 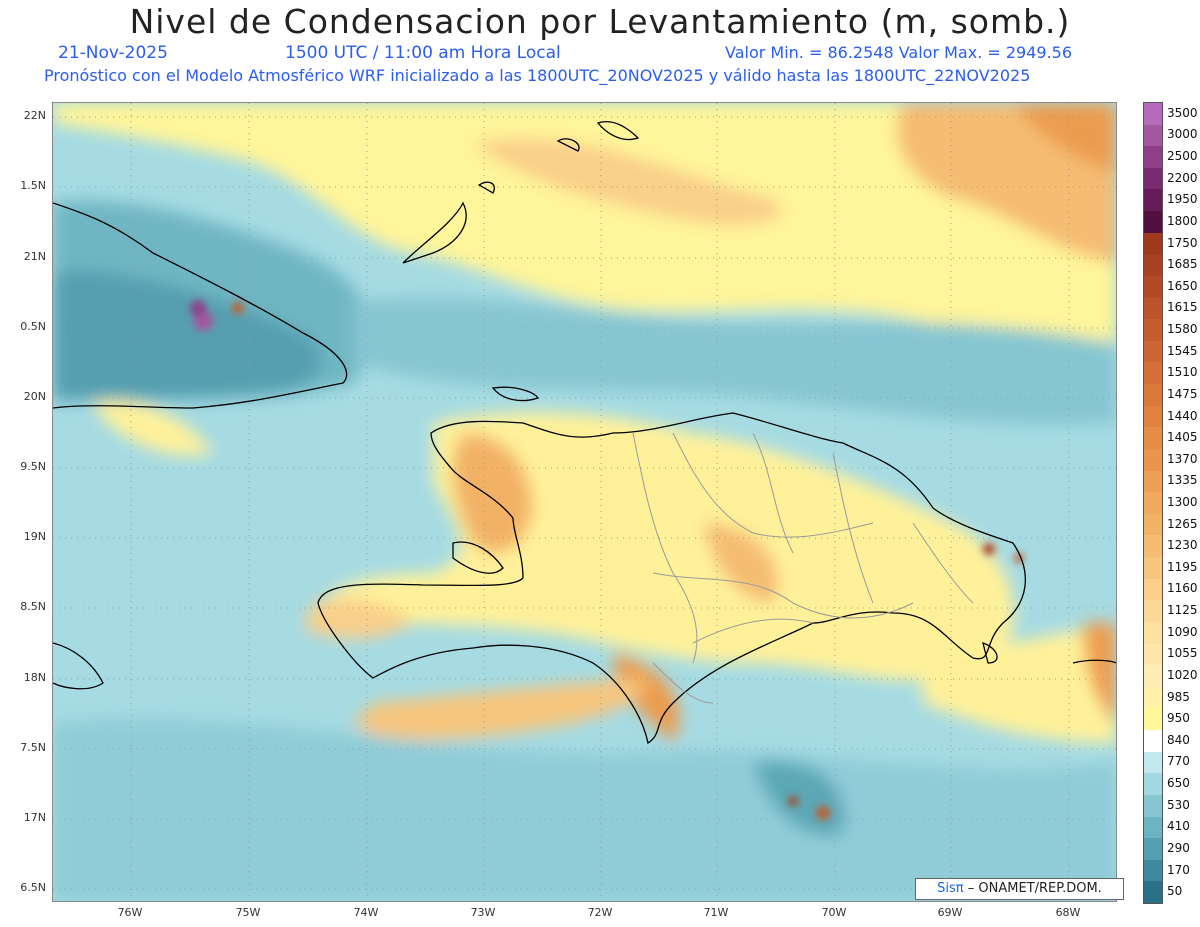 What do you see at coordinates (1182, 631) in the screenshot?
I see `colorbar-label: 1090` at bounding box center [1182, 631].